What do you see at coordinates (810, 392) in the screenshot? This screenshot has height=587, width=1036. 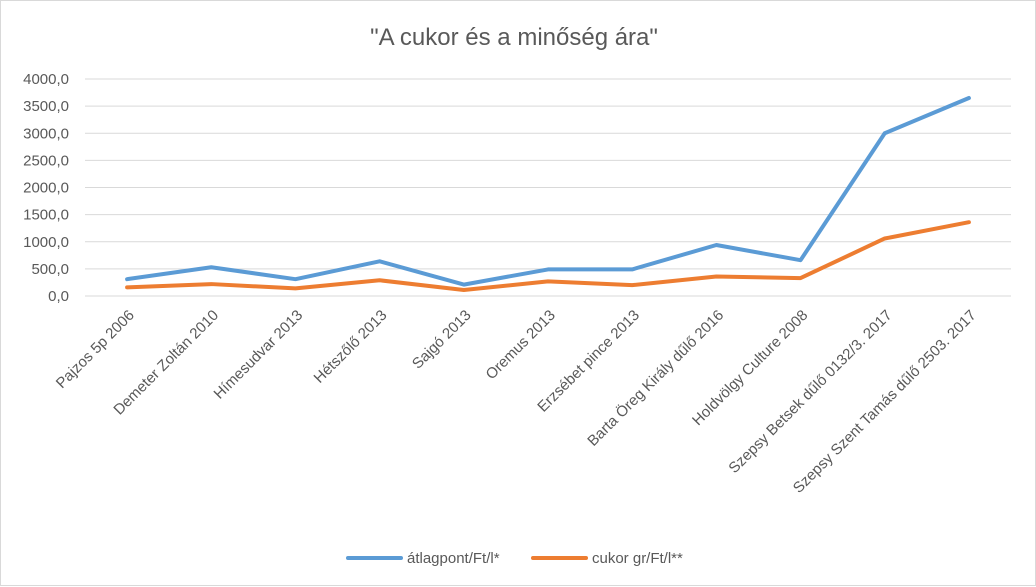 I see `x-tick-label: Szepsy Betsek dűlő 0132/3. 2017` at bounding box center [810, 392].